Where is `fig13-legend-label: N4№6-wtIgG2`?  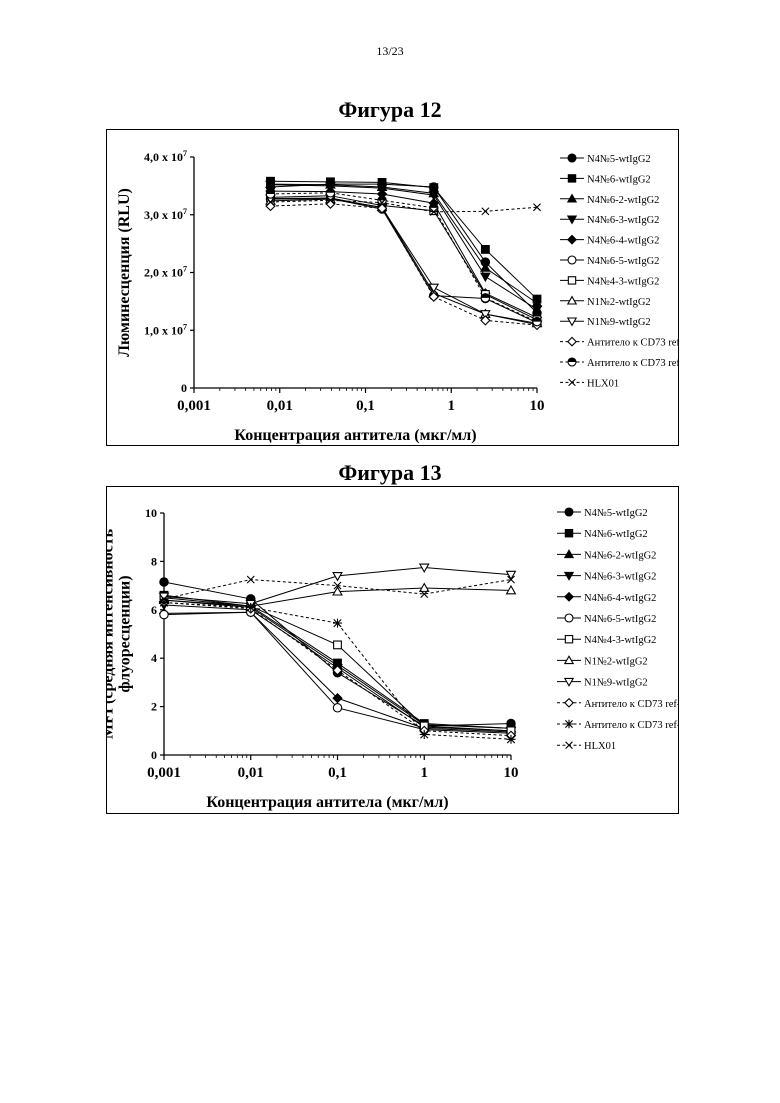
fig13-legend-label: N4№6-wtIgG2 is located at coordinates (616, 534).